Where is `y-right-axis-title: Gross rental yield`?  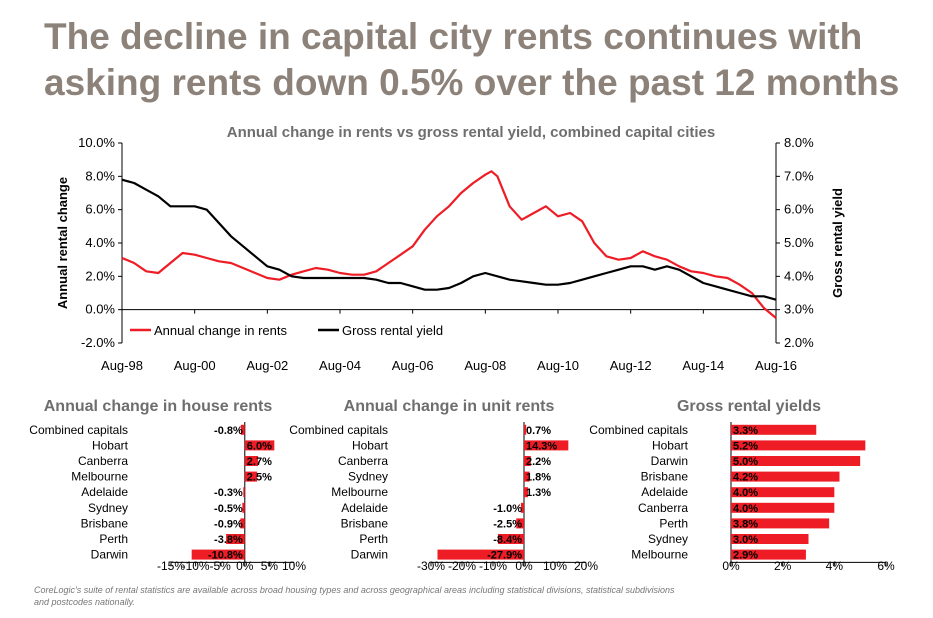
y-right-axis-title: Gross rental yield is located at coordinates (837, 243).